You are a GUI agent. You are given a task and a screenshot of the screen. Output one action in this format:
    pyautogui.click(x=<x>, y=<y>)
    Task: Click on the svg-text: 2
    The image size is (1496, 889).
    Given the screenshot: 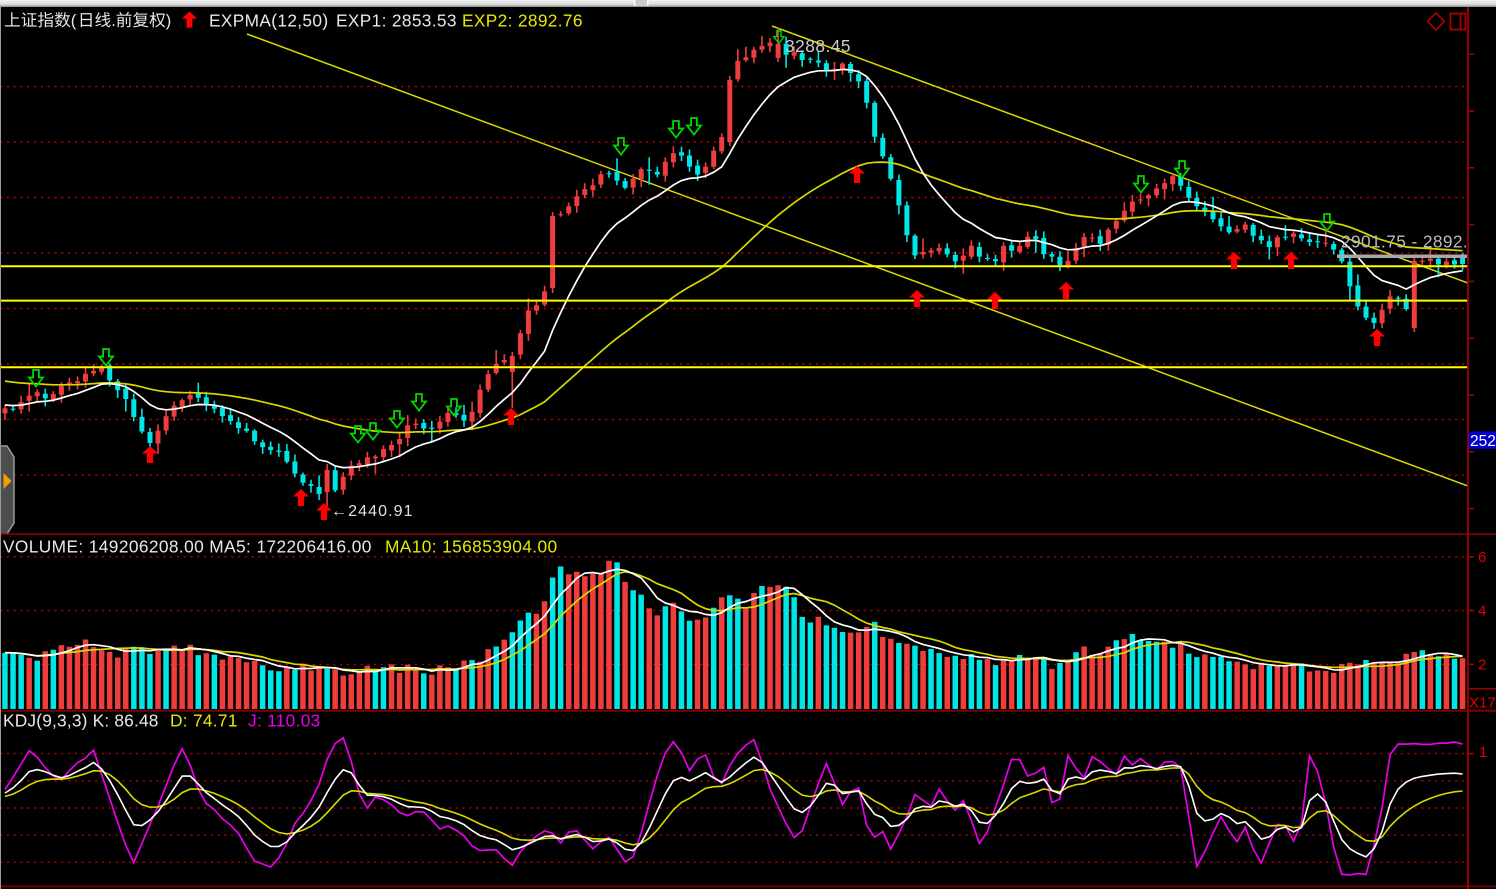 What is the action you would take?
    pyautogui.click(x=1482, y=664)
    